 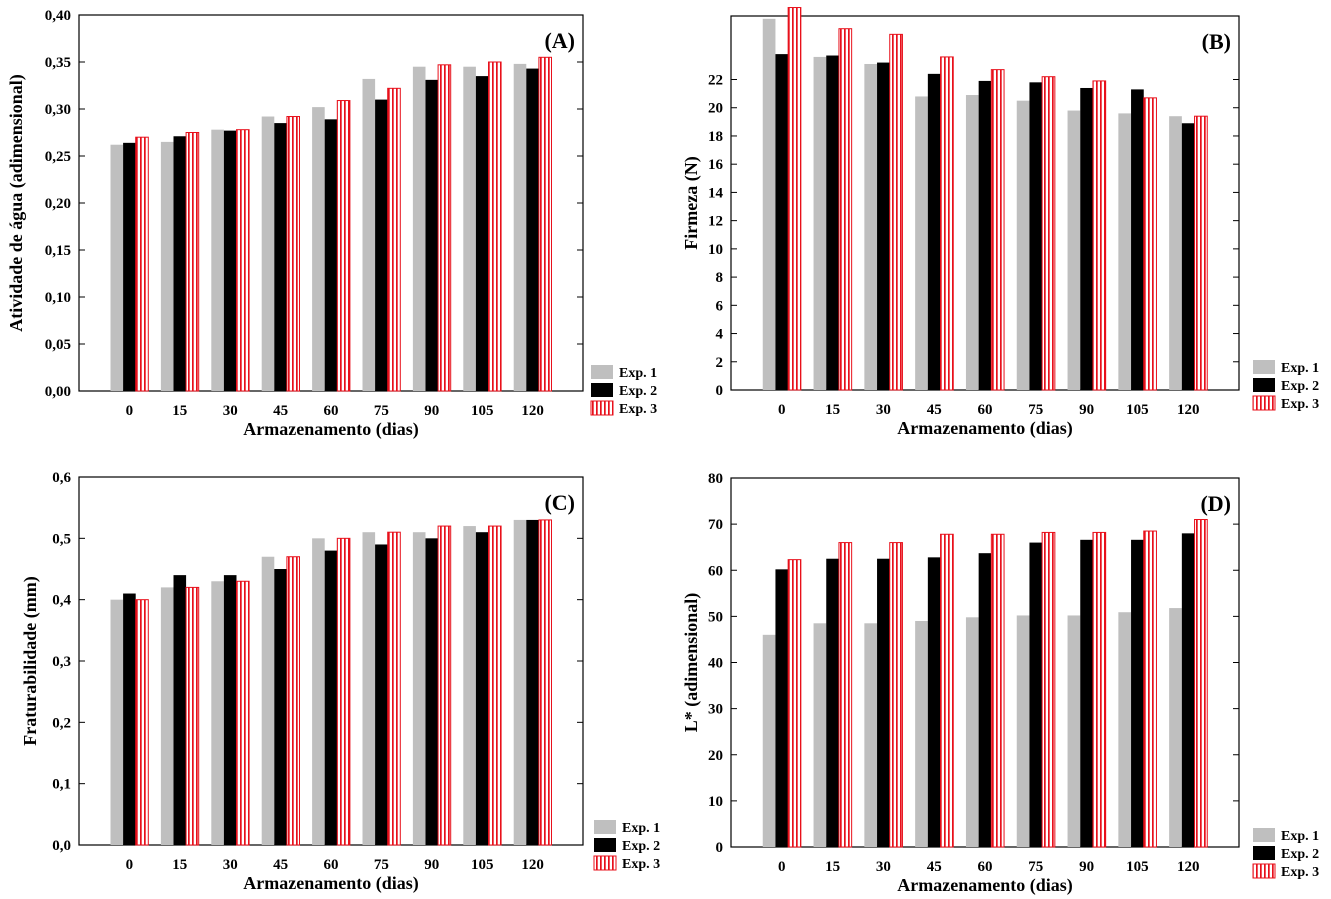 I want to click on y-tick-label: 50, so click(x=715, y=617).